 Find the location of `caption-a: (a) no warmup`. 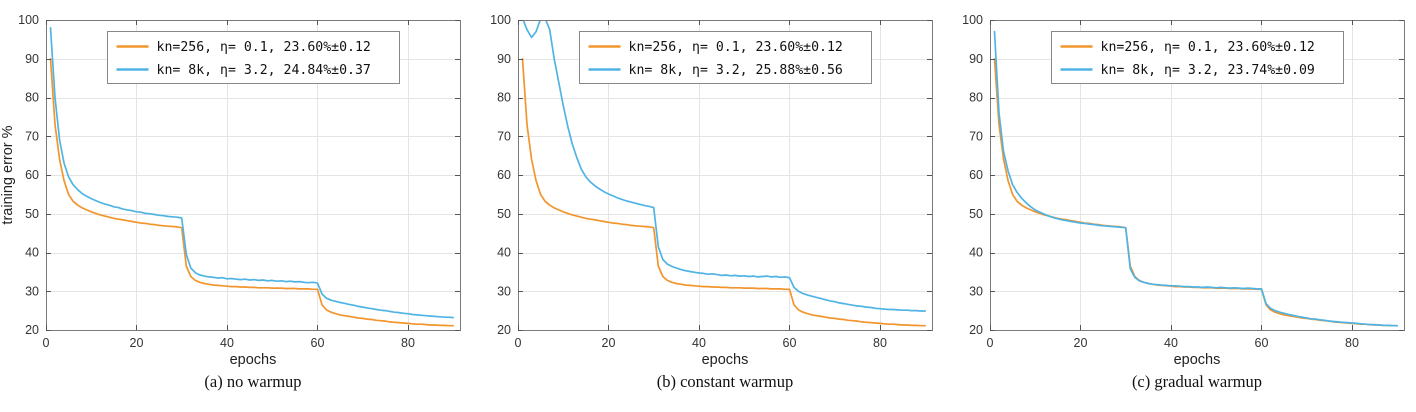

caption-a: (a) no warmup is located at coordinates (253, 381).